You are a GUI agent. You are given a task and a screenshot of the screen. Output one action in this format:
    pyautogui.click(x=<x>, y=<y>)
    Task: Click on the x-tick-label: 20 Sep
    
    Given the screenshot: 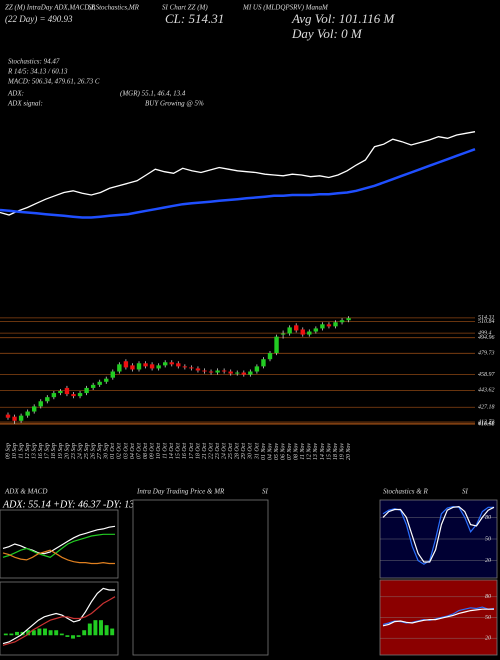 What is the action you would take?
    pyautogui.click(x=67, y=451)
    